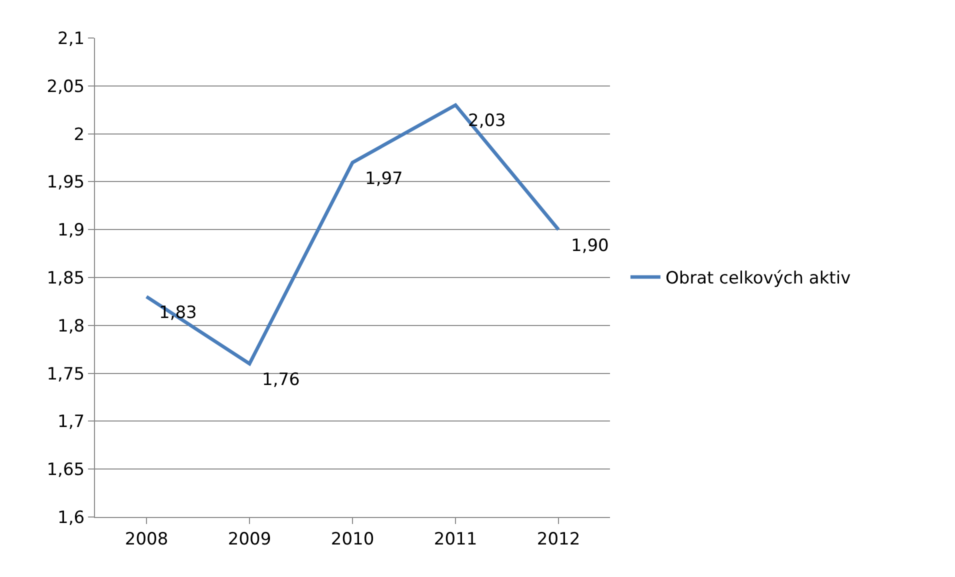 The image size is (955, 577). What do you see at coordinates (71, 38) in the screenshot?
I see `y-tick-label: 2,1` at bounding box center [71, 38].